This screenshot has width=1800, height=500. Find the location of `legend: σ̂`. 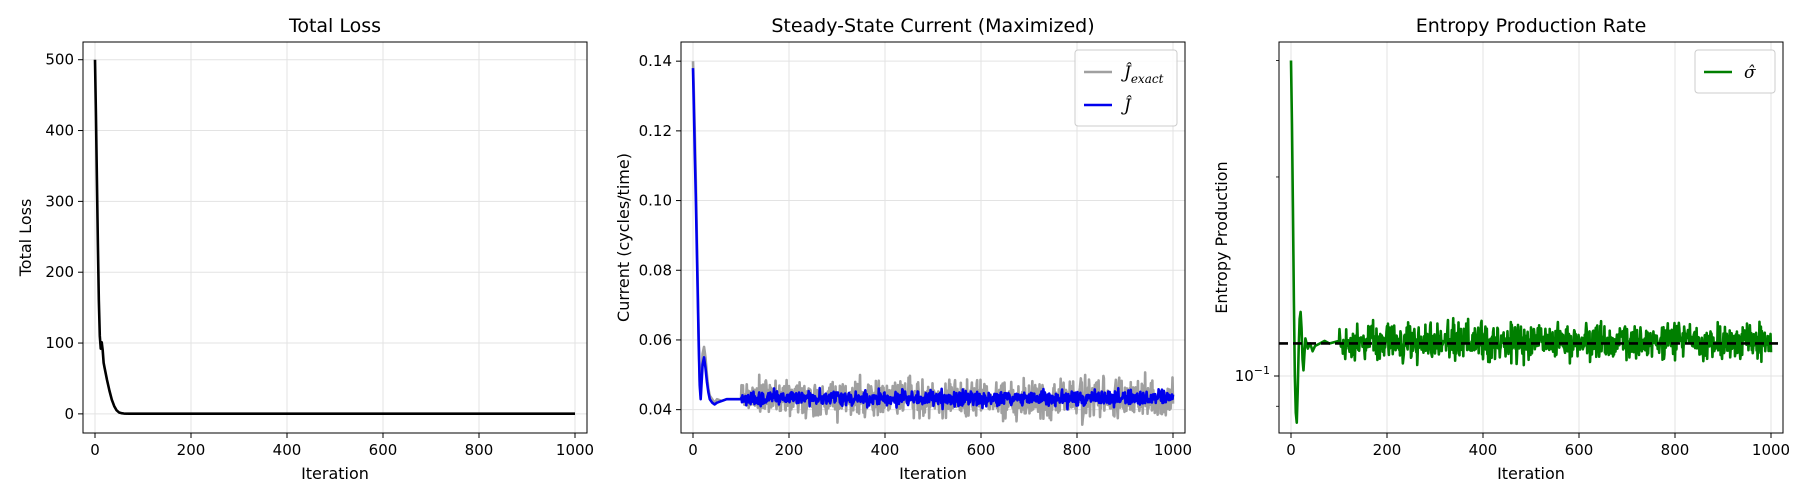

legend: σ̂ is located at coordinates (1735, 71).